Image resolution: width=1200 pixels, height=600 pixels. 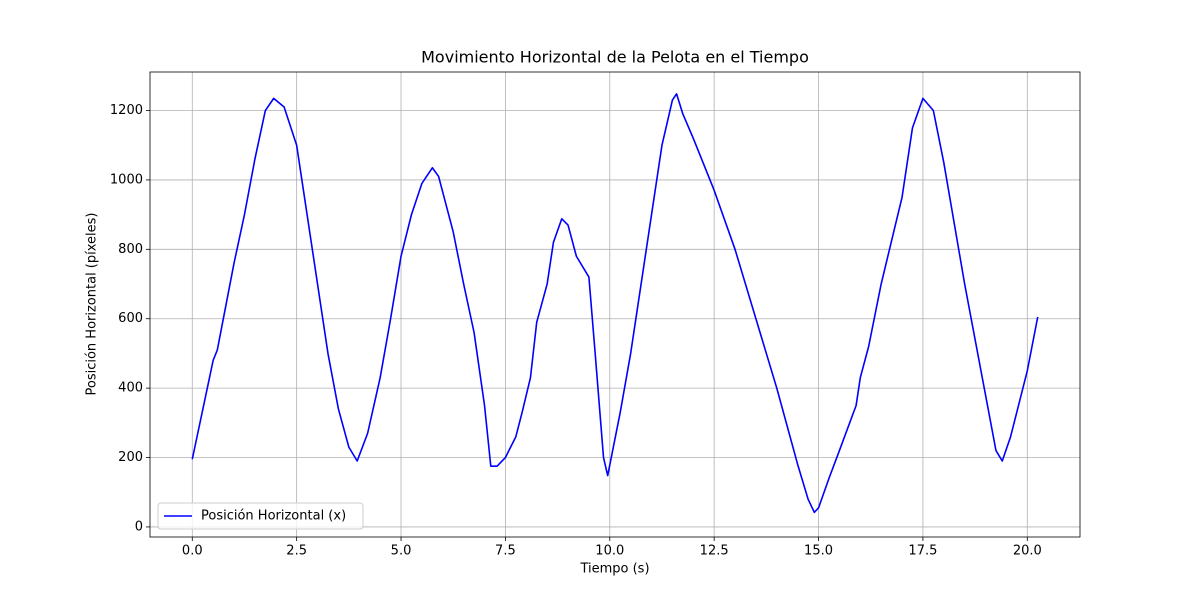 What do you see at coordinates (126, 179) in the screenshot?
I see `y-tick-label: 1000` at bounding box center [126, 179].